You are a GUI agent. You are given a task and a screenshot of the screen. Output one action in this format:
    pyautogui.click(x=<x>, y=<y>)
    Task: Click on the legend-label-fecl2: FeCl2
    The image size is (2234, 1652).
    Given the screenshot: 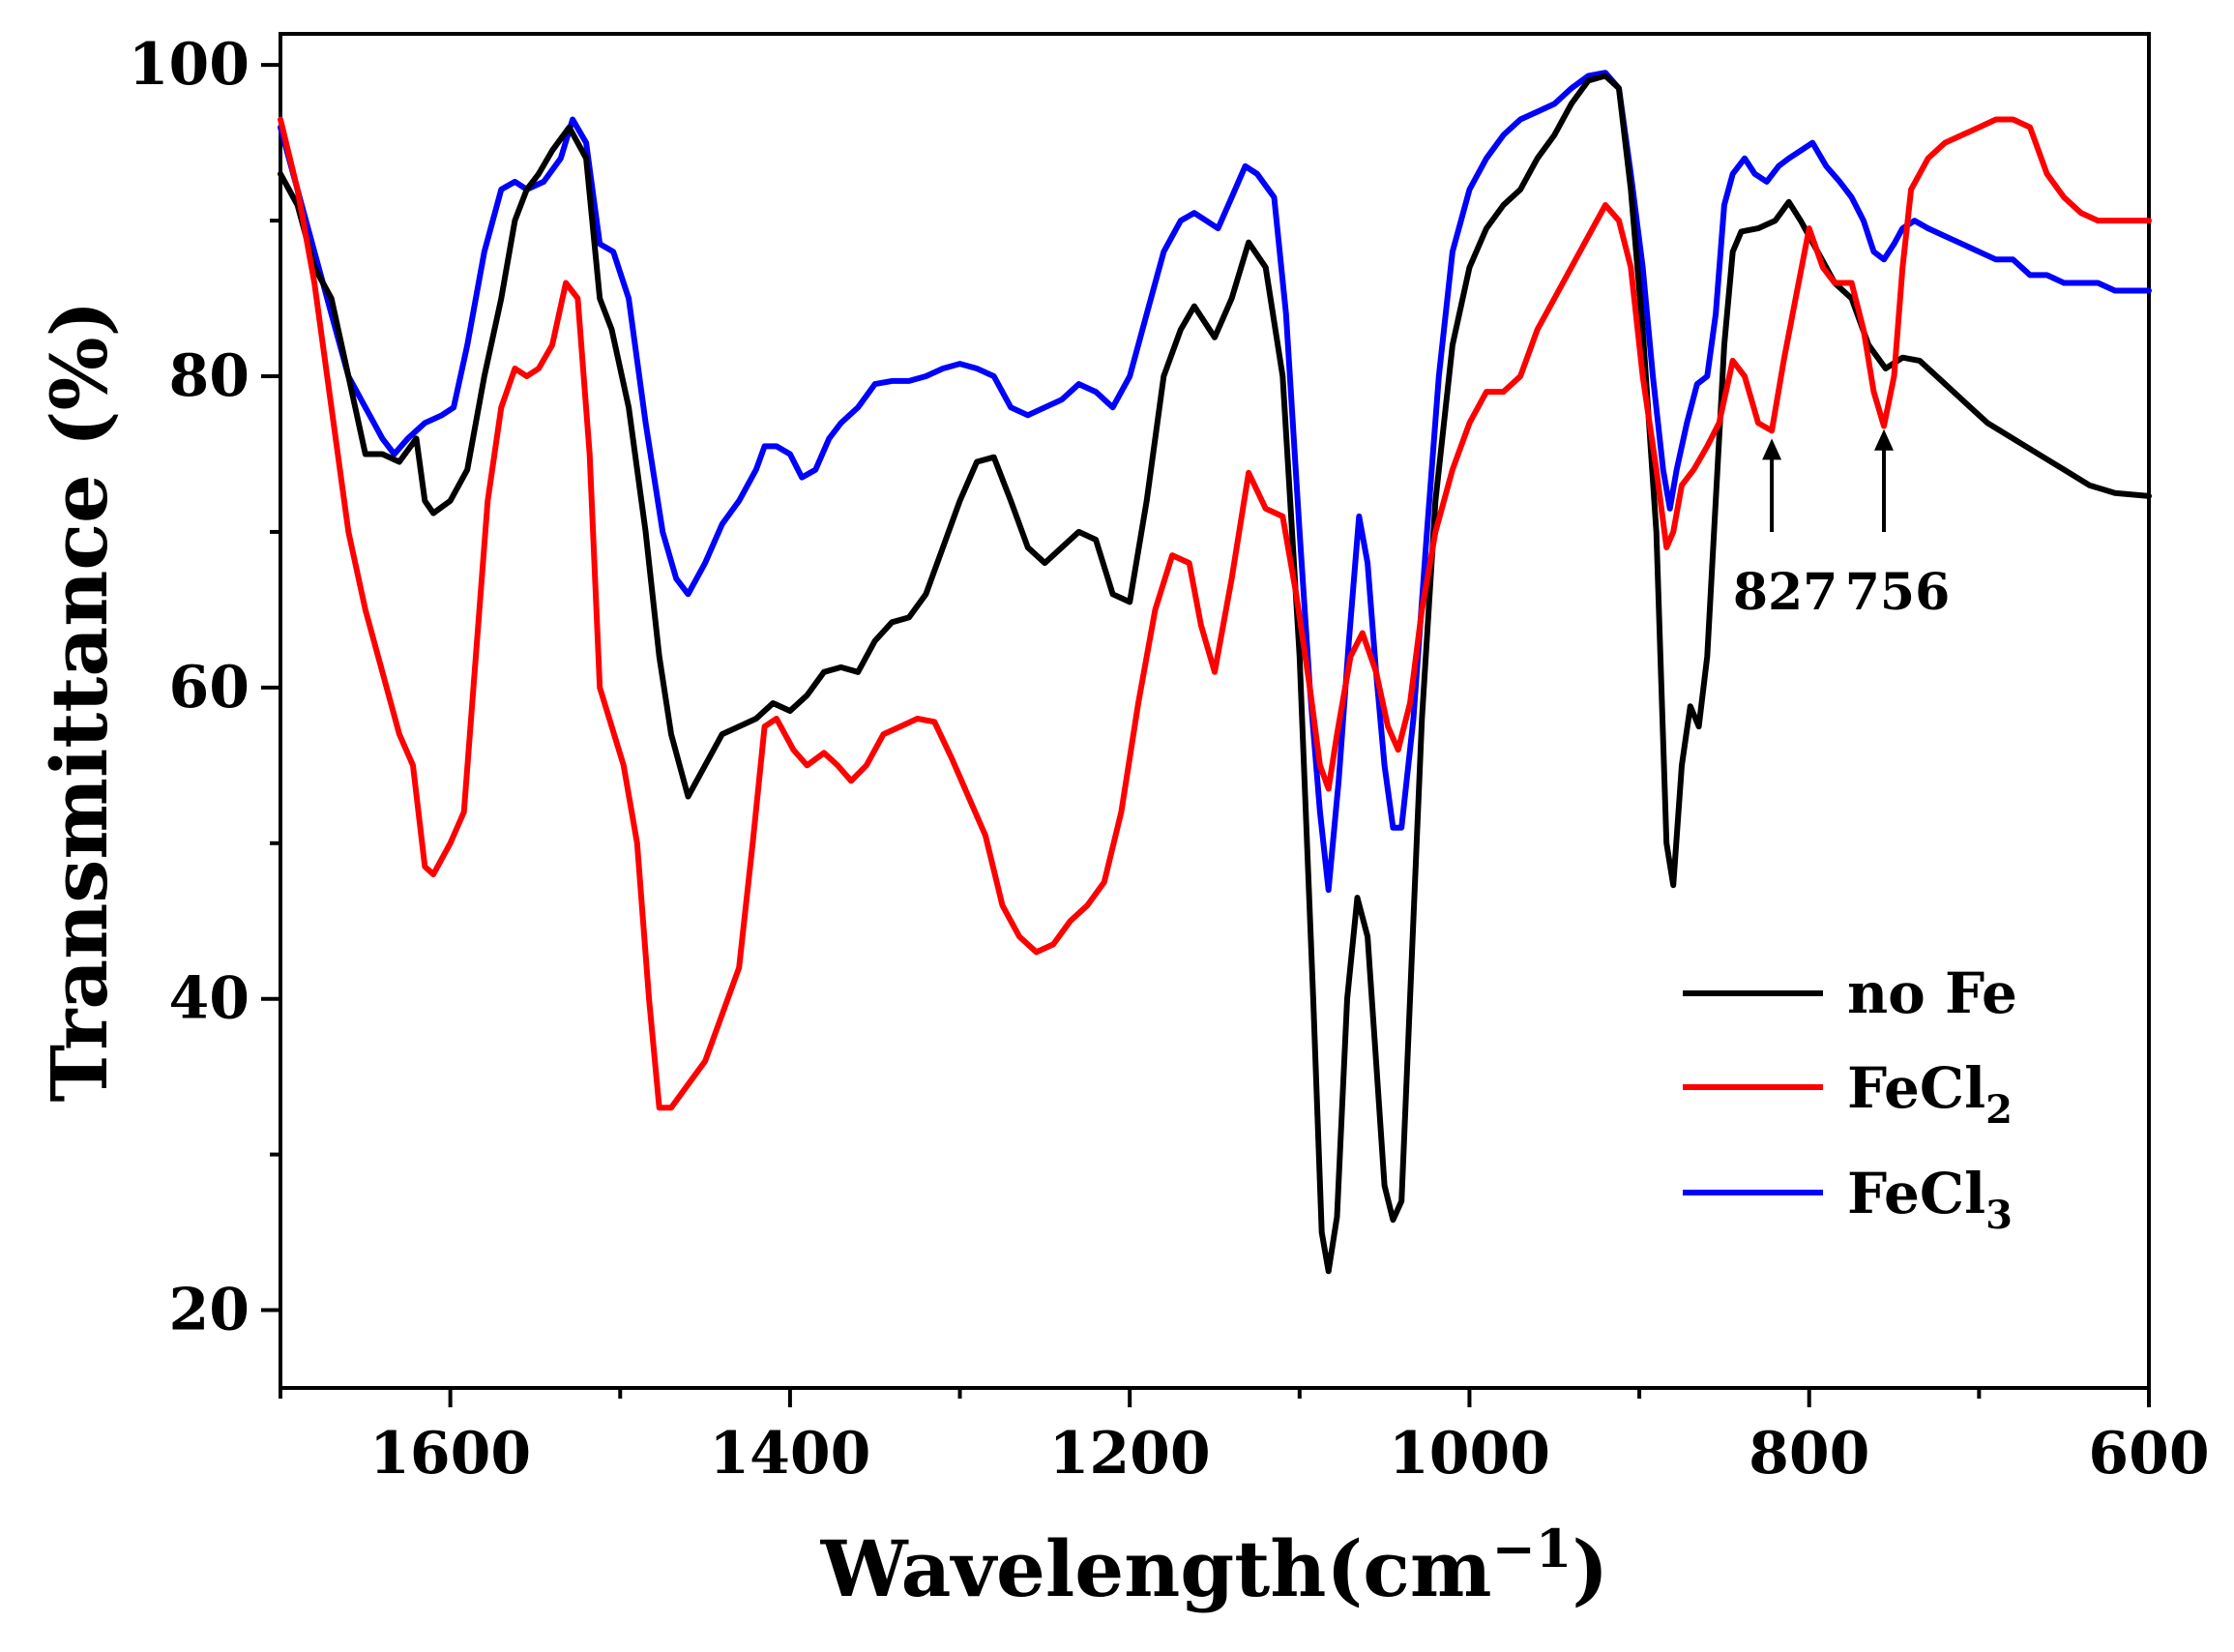 What is the action you would take?
    pyautogui.click(x=1930, y=1094)
    